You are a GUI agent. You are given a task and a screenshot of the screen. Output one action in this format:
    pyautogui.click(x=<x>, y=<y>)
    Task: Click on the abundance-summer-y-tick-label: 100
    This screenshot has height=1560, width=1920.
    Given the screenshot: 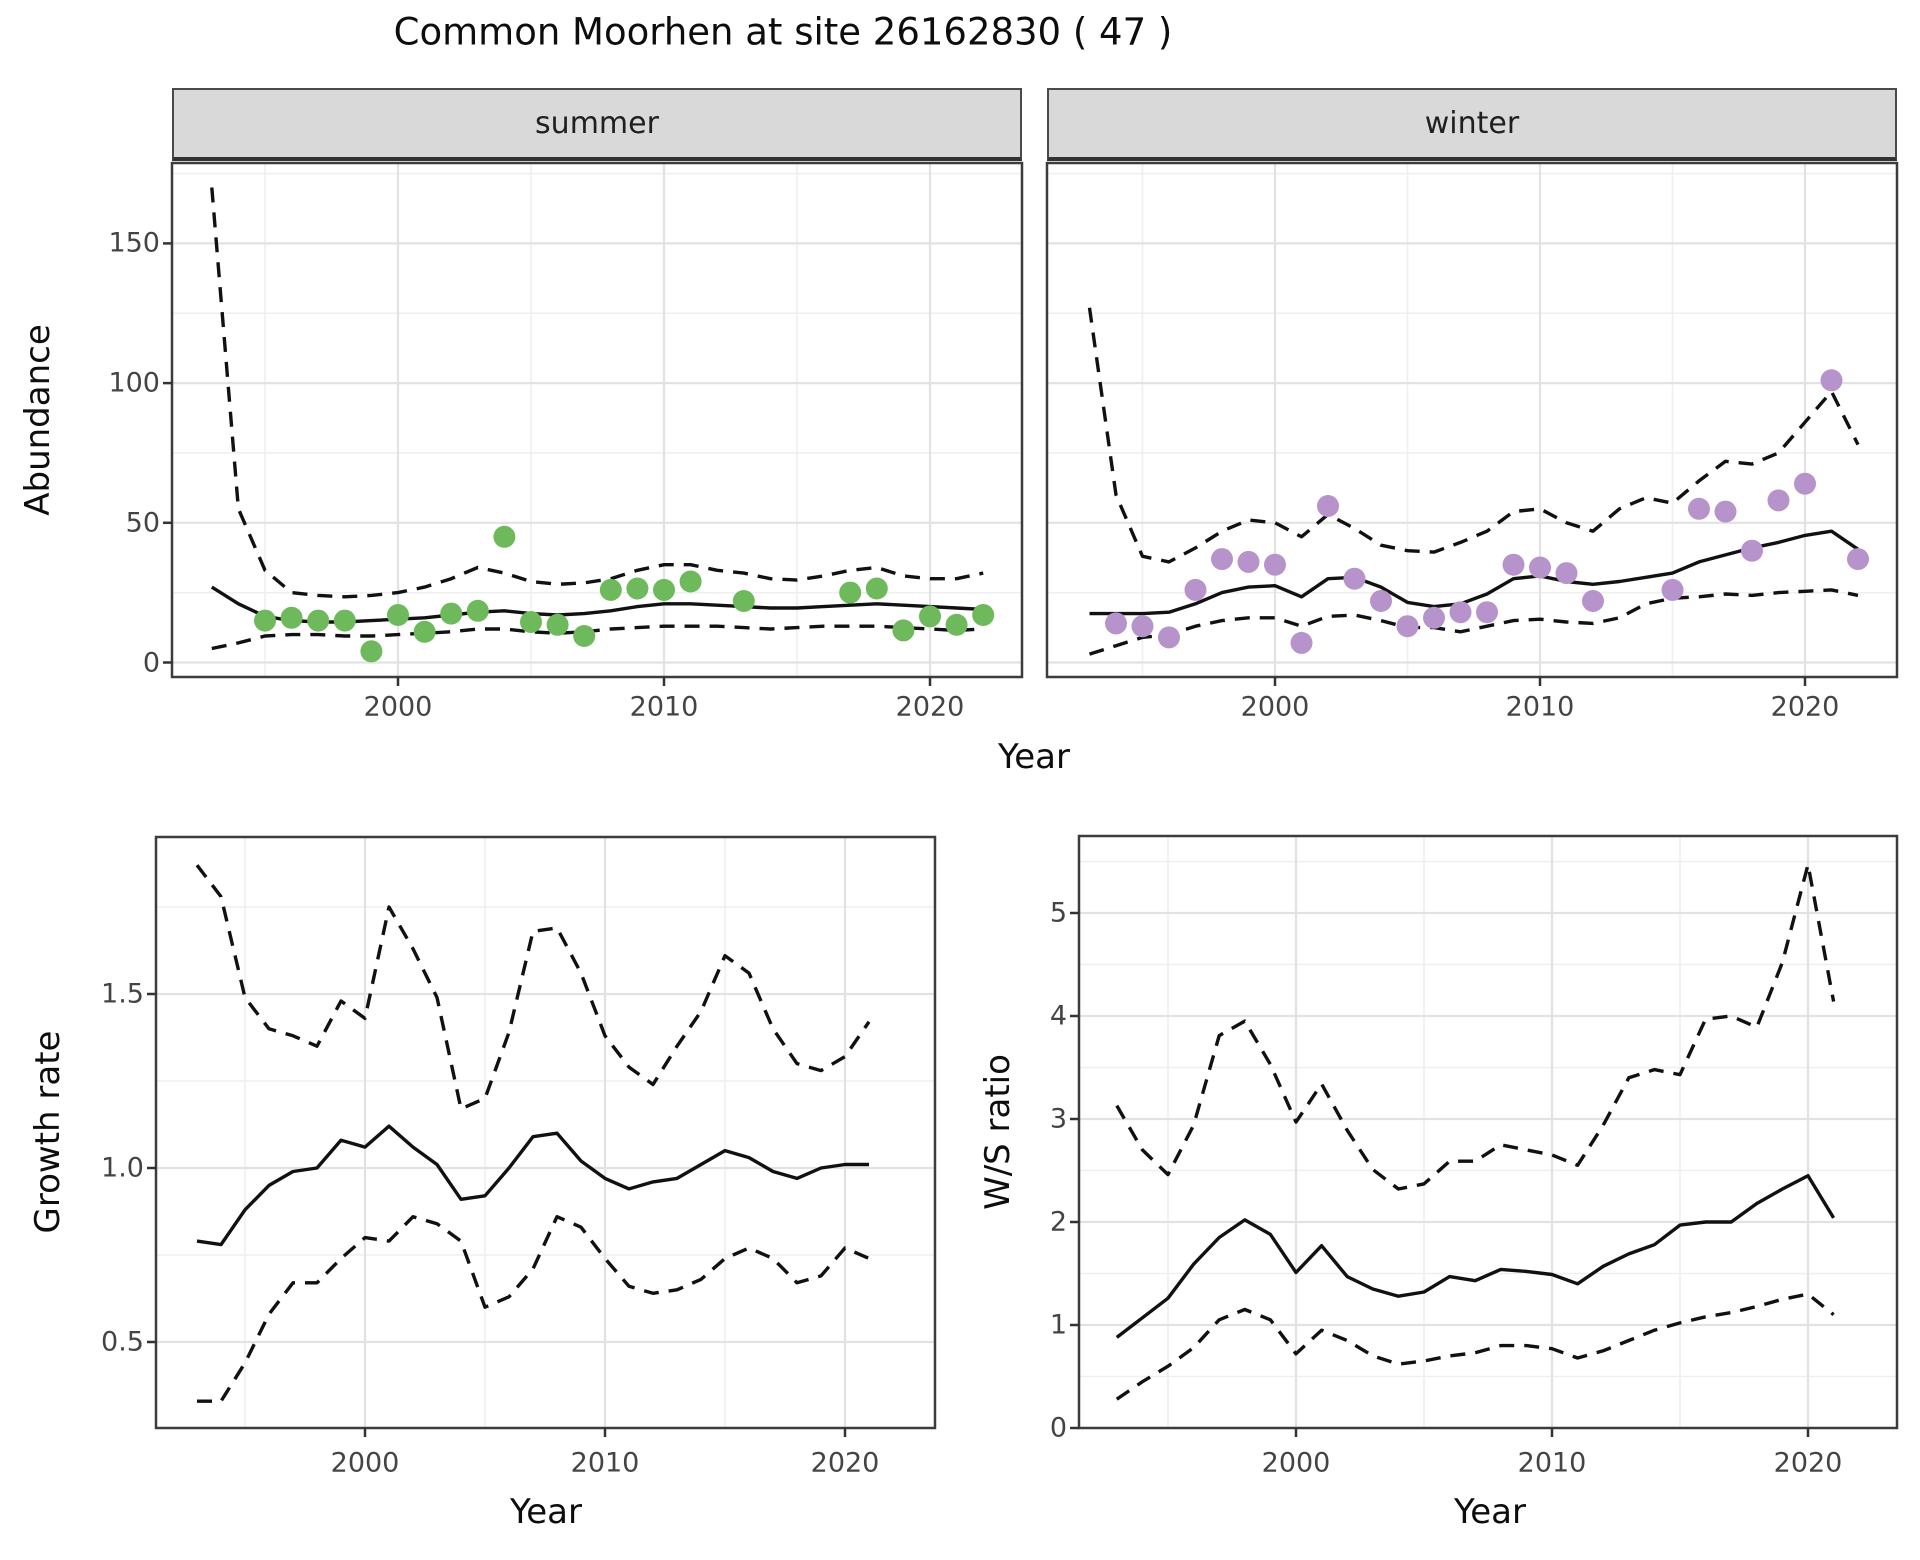 What is the action you would take?
    pyautogui.click(x=134, y=383)
    